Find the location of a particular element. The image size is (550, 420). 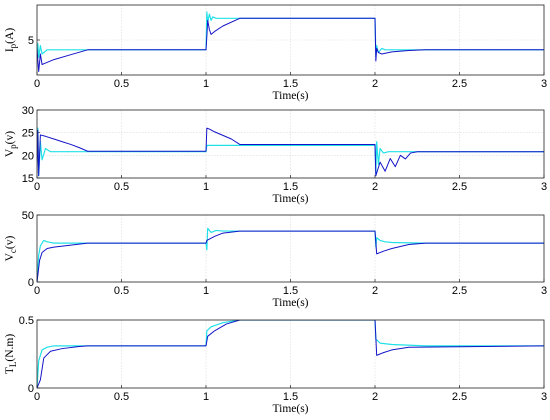

y-axis-title: Vp(v) is located at coordinates (11, 144).